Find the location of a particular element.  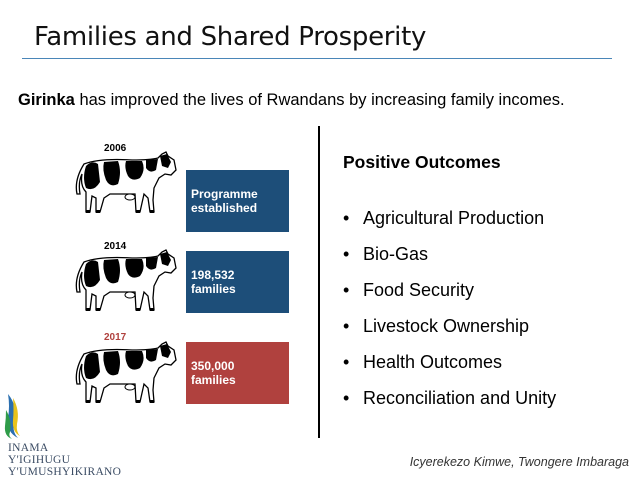

org-line-1: INAMA is located at coordinates (28, 448).